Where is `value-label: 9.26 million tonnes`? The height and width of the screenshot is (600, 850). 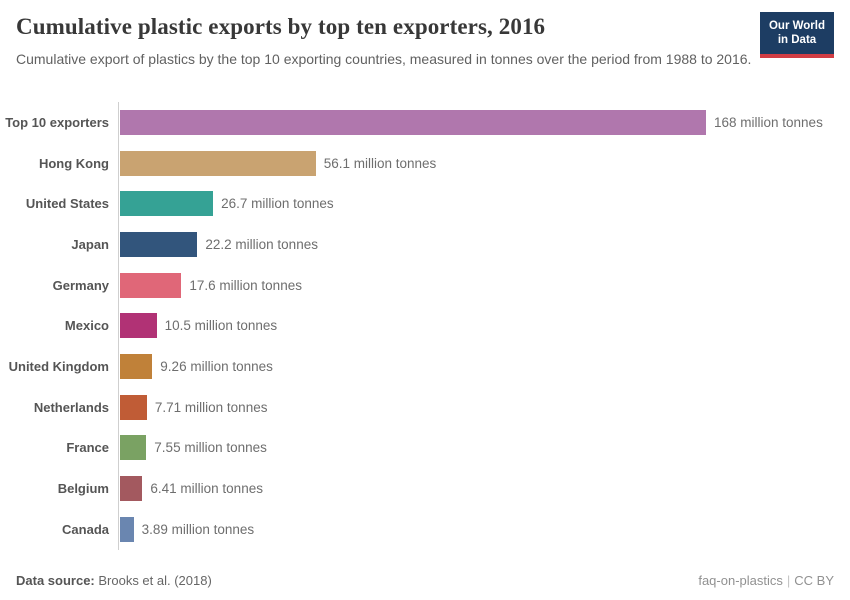 value-label: 9.26 million tonnes is located at coordinates (216, 366).